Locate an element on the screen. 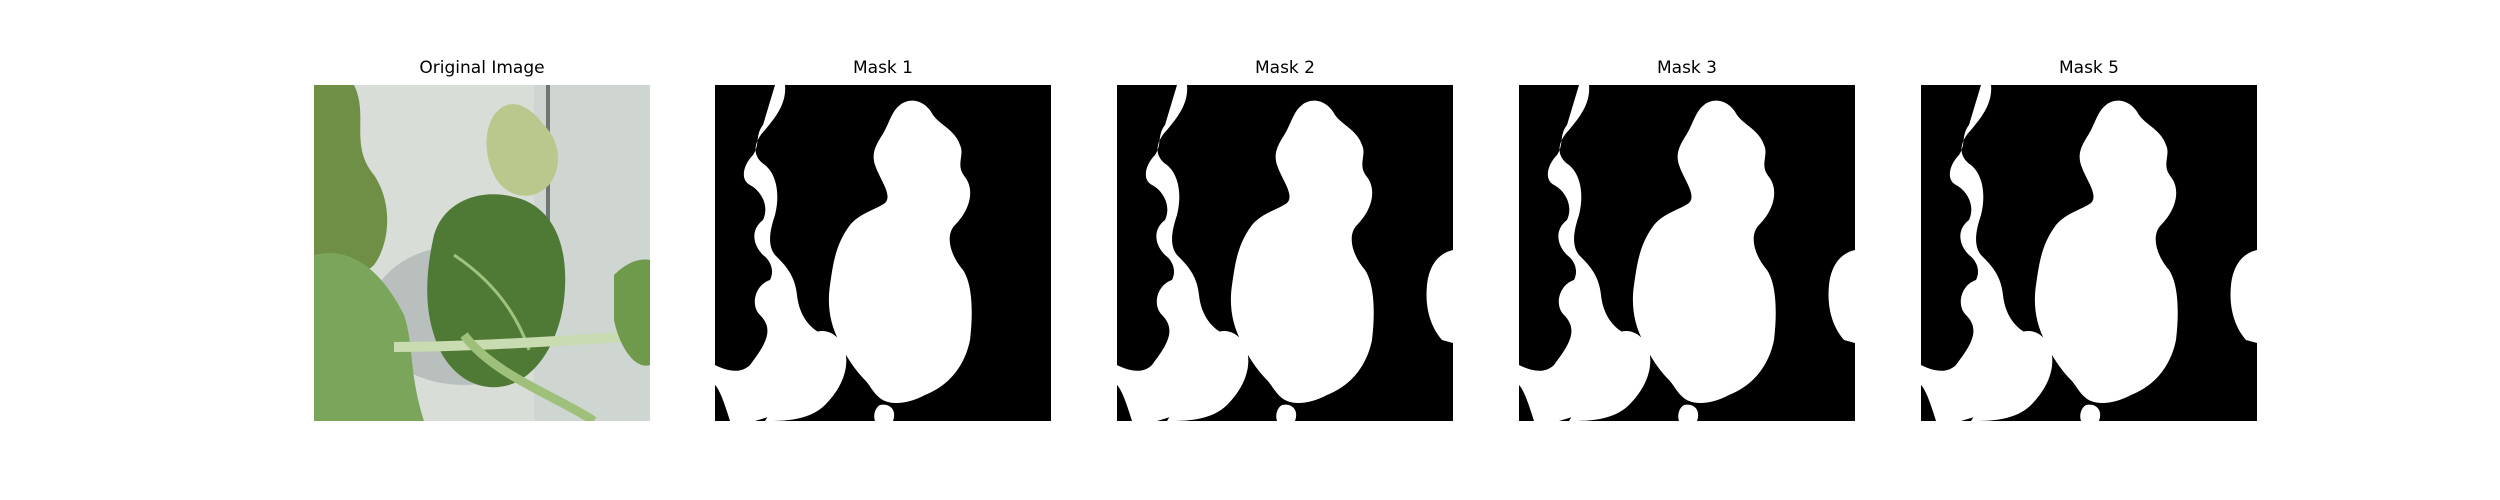  original-image is located at coordinates (482, 253).